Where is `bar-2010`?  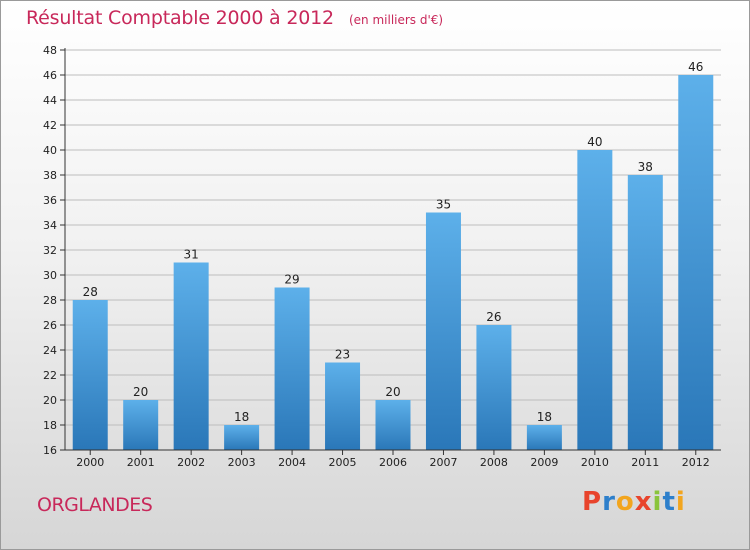 bar-2010 is located at coordinates (595, 300).